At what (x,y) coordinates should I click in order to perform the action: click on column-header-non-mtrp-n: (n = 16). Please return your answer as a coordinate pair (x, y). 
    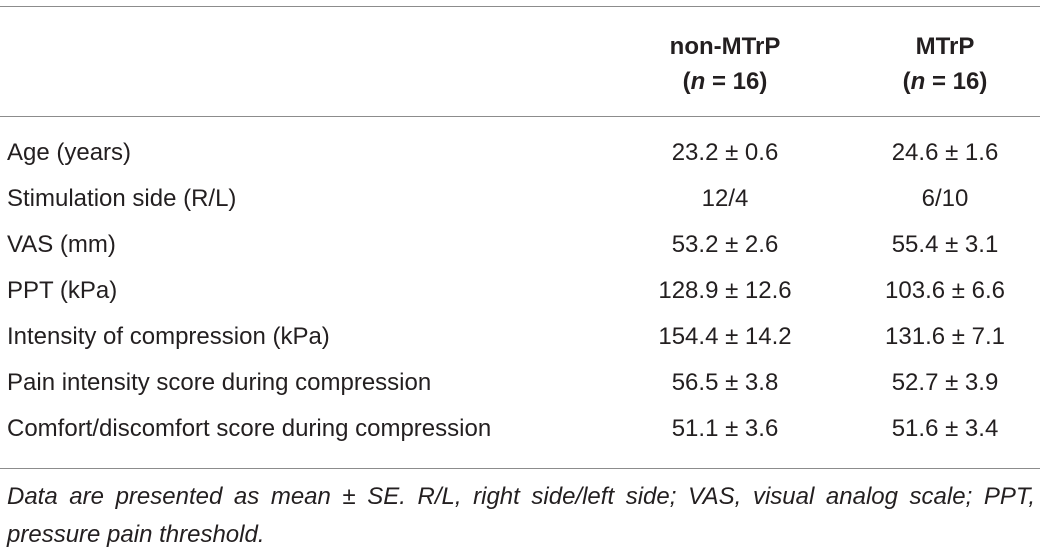
    Looking at the image, I should click on (725, 81).